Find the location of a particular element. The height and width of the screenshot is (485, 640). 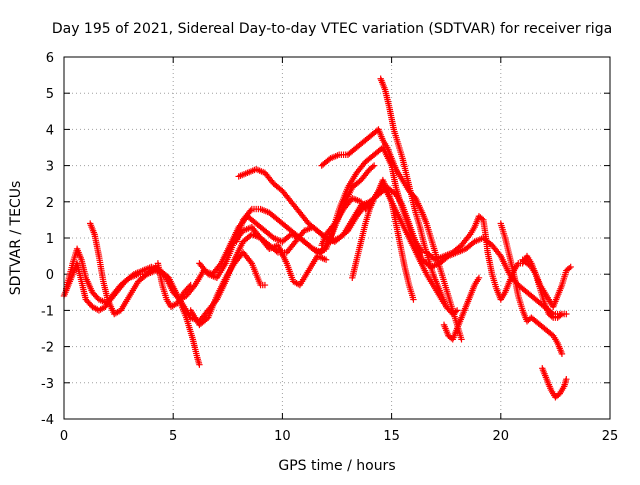

y-tick-label: -1 is located at coordinates (47, 311).